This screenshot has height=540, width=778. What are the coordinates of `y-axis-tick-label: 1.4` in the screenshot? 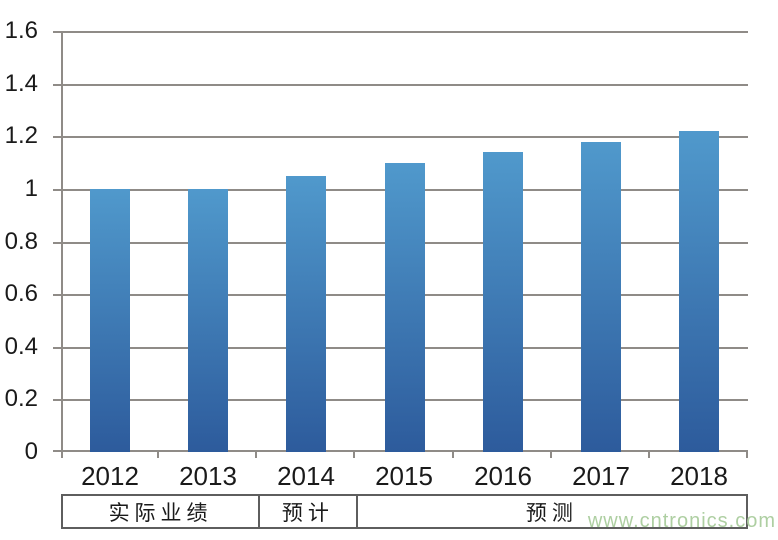 It's located at (21, 83).